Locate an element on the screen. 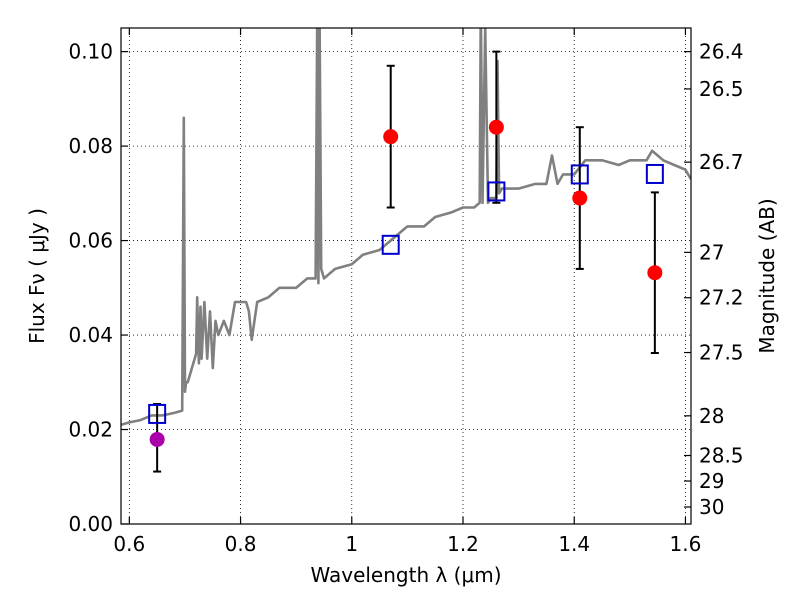 This screenshot has width=800, height=600. x-tick-label: 0.8 is located at coordinates (241, 544).